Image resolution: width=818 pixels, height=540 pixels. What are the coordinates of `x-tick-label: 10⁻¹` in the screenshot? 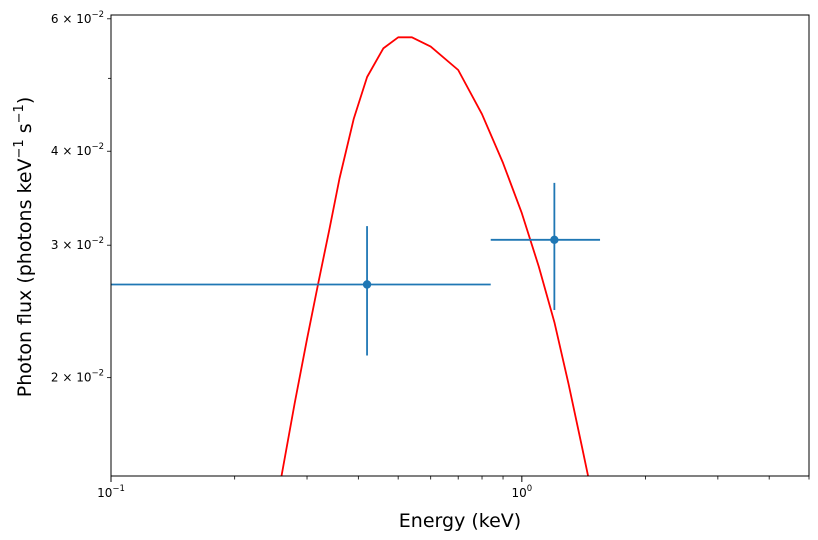 It's located at (111, 492).